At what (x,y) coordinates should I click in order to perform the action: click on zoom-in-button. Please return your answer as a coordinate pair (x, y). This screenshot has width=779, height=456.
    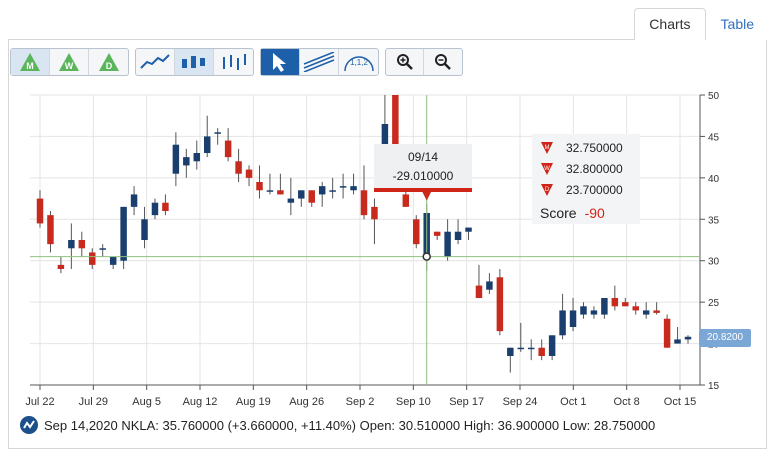
    Looking at the image, I should click on (405, 62).